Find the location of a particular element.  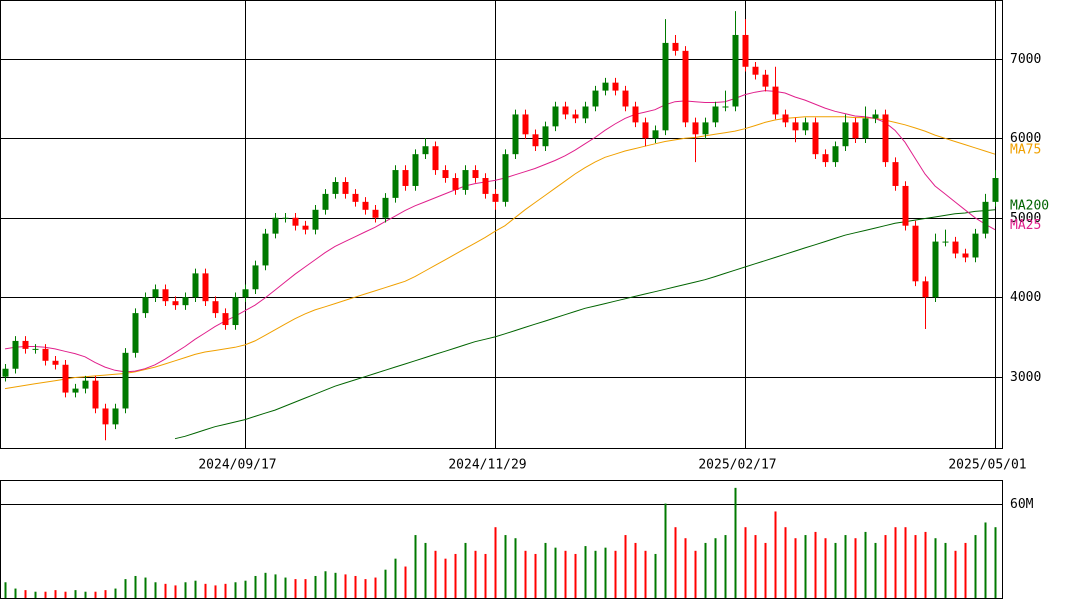

legend-label: MA25 is located at coordinates (1025, 225).